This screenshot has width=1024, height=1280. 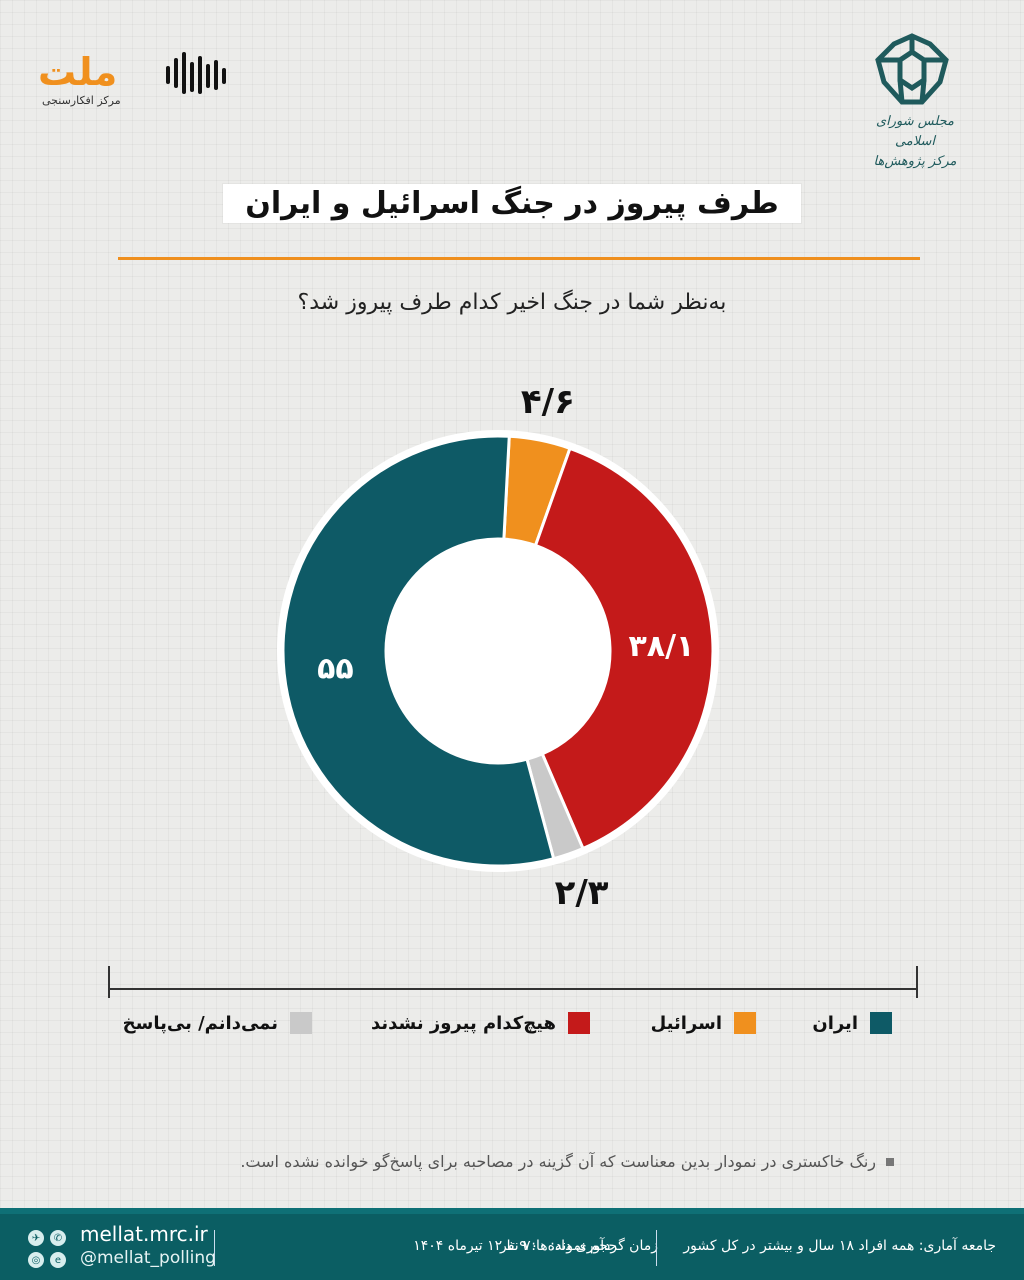 What do you see at coordinates (917, 982) in the screenshot?
I see `axis-tick-right` at bounding box center [917, 982].